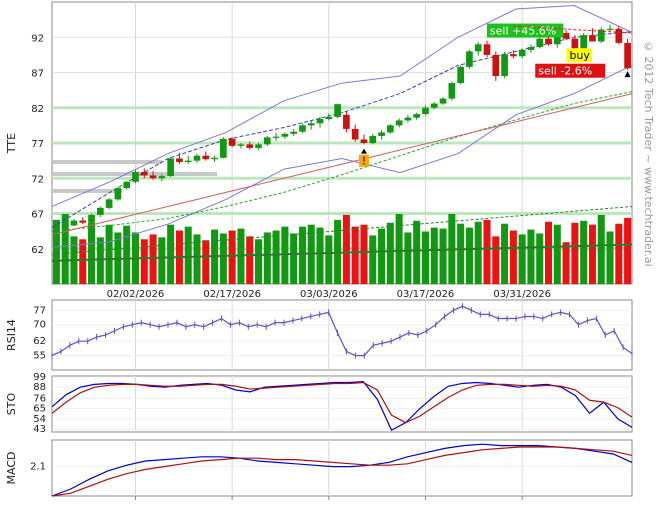 Image resolution: width=657 pixels, height=514 pixels. What do you see at coordinates (11, 335) in the screenshot?
I see `sub-ylabel-1: RSI14` at bounding box center [11, 335].